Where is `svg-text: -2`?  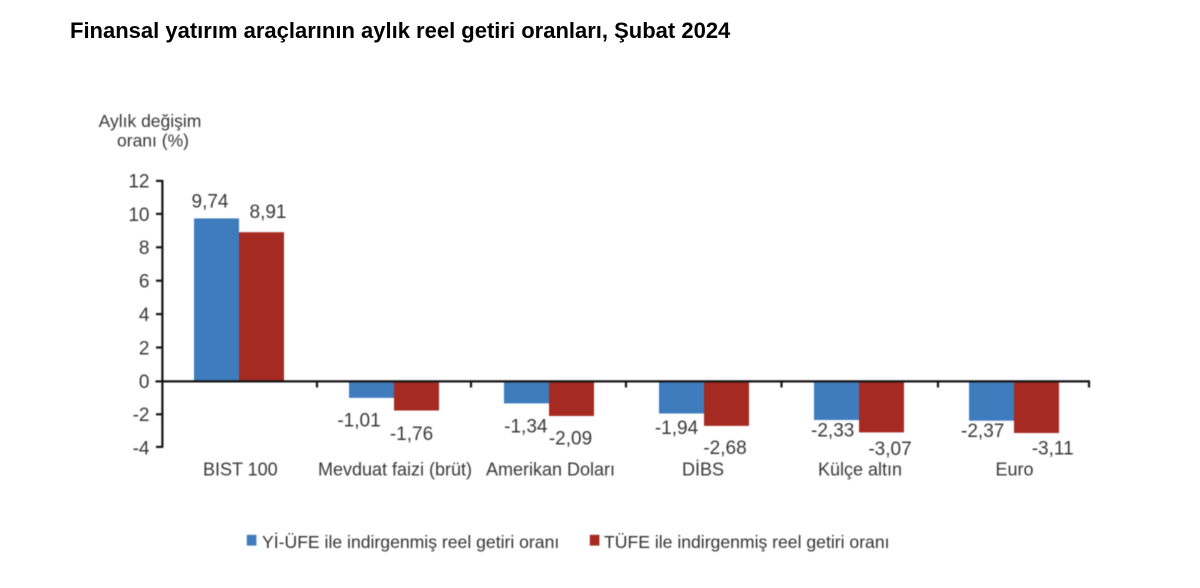
svg-text: -2 is located at coordinates (141, 415).